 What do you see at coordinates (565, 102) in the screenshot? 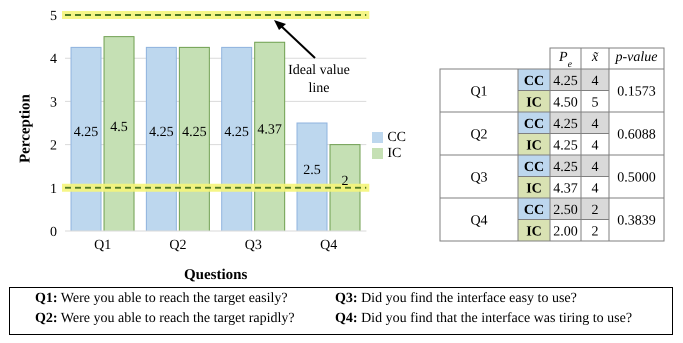
I see `text: 4.50` at bounding box center [565, 102].